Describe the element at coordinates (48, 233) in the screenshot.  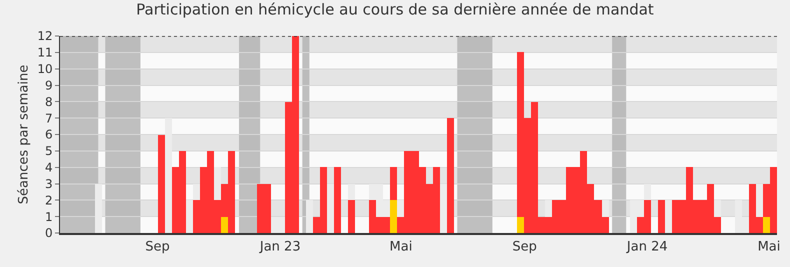
I see `y-tick-label: 0` at that location.